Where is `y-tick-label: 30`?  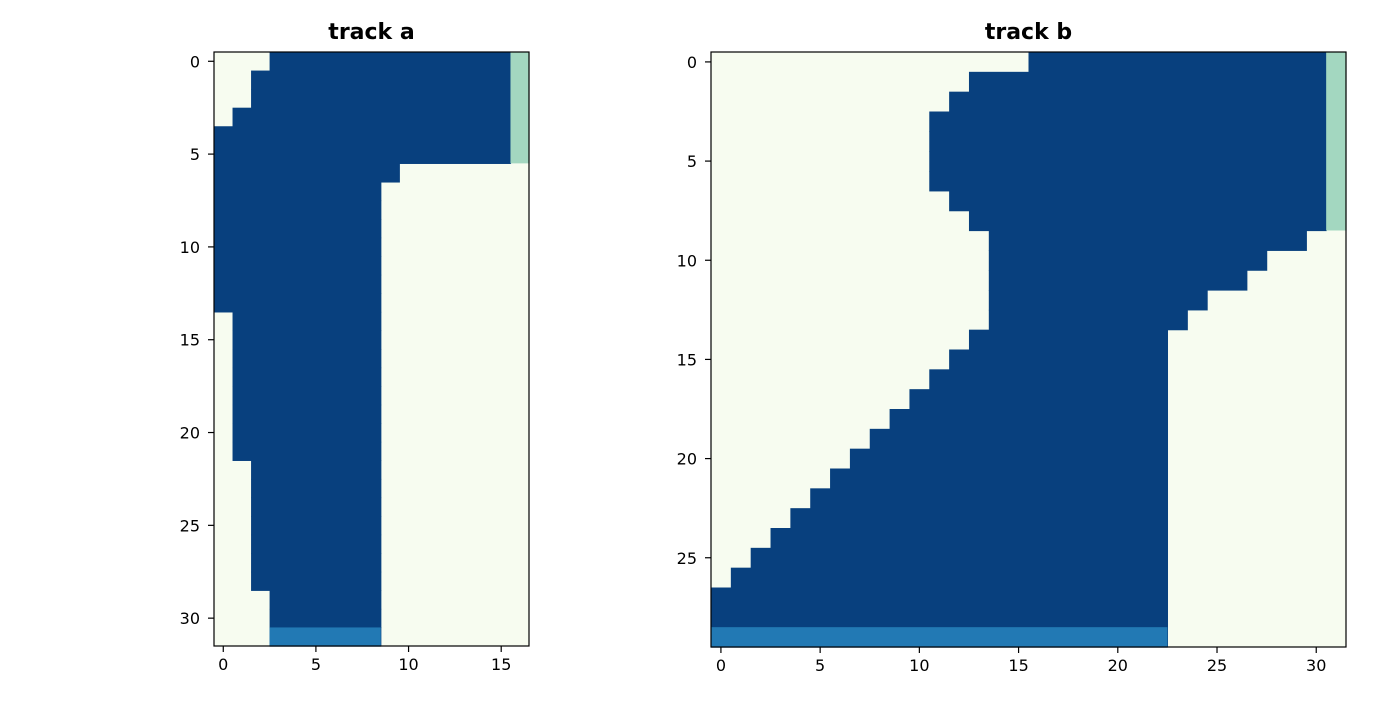 y-tick-label: 30 is located at coordinates (190, 618).